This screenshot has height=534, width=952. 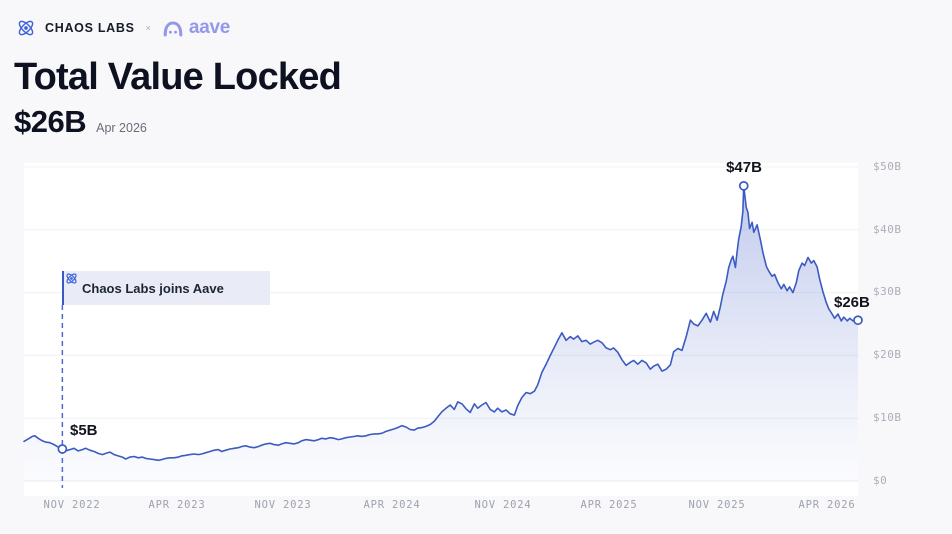 I want to click on brand-row: CHAOS LABS × aave, so click(x=122, y=28).